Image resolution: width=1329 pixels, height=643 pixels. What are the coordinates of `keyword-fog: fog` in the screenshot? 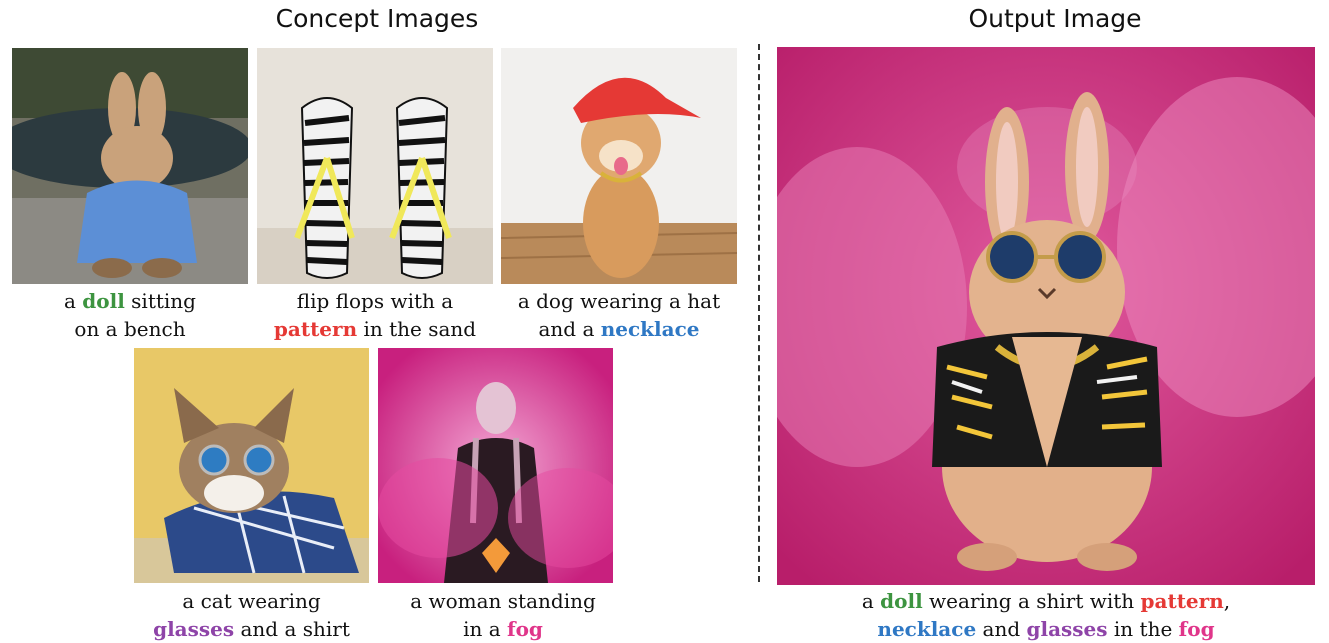 It's located at (524, 629).